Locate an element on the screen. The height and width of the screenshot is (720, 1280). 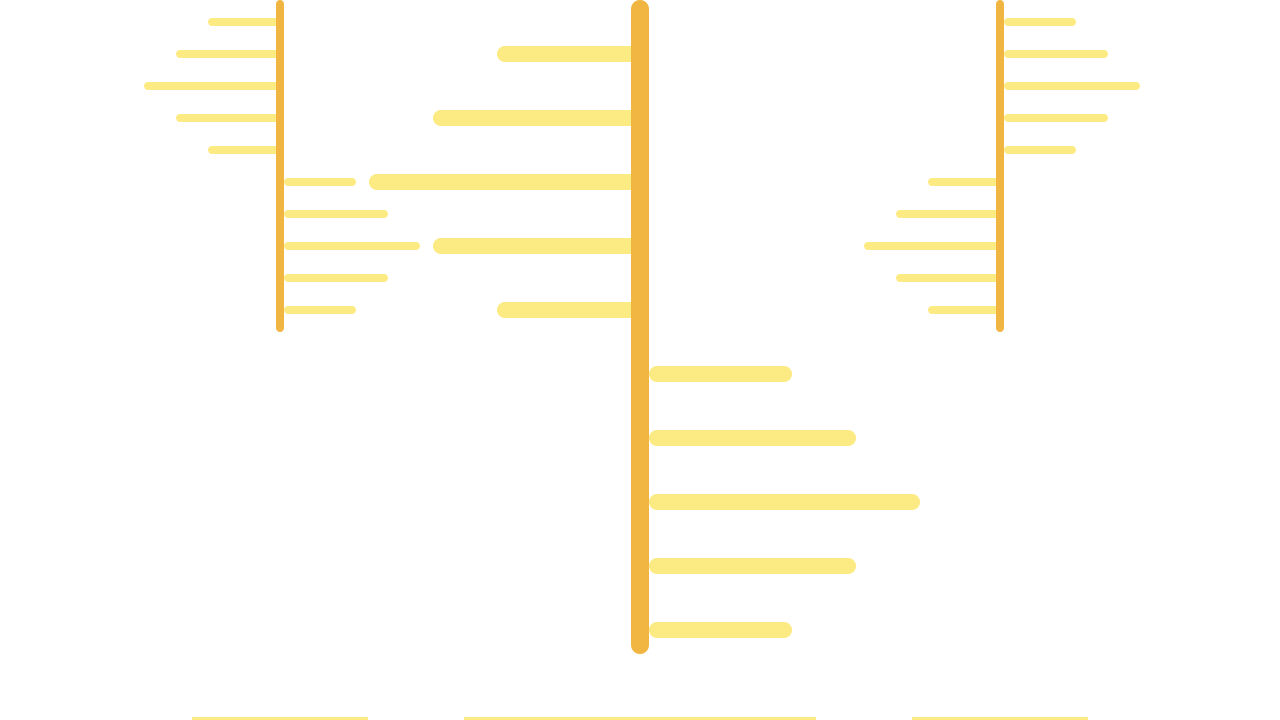
center-figure-baseline is located at coordinates (640, 718).